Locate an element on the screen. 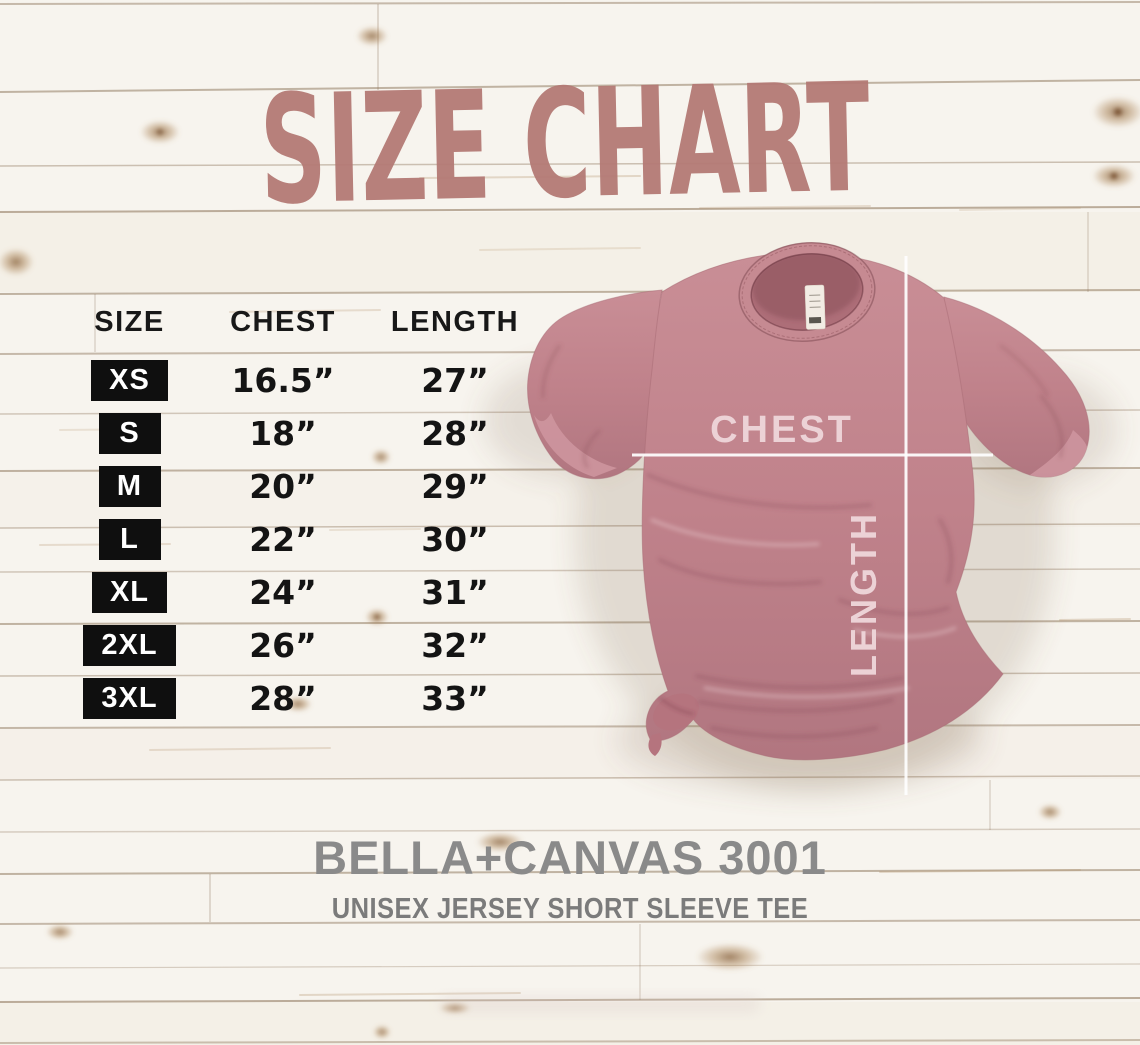 Image resolution: width=1140 pixels, height=1045 pixels. length-value: 30” is located at coordinates (455, 539).